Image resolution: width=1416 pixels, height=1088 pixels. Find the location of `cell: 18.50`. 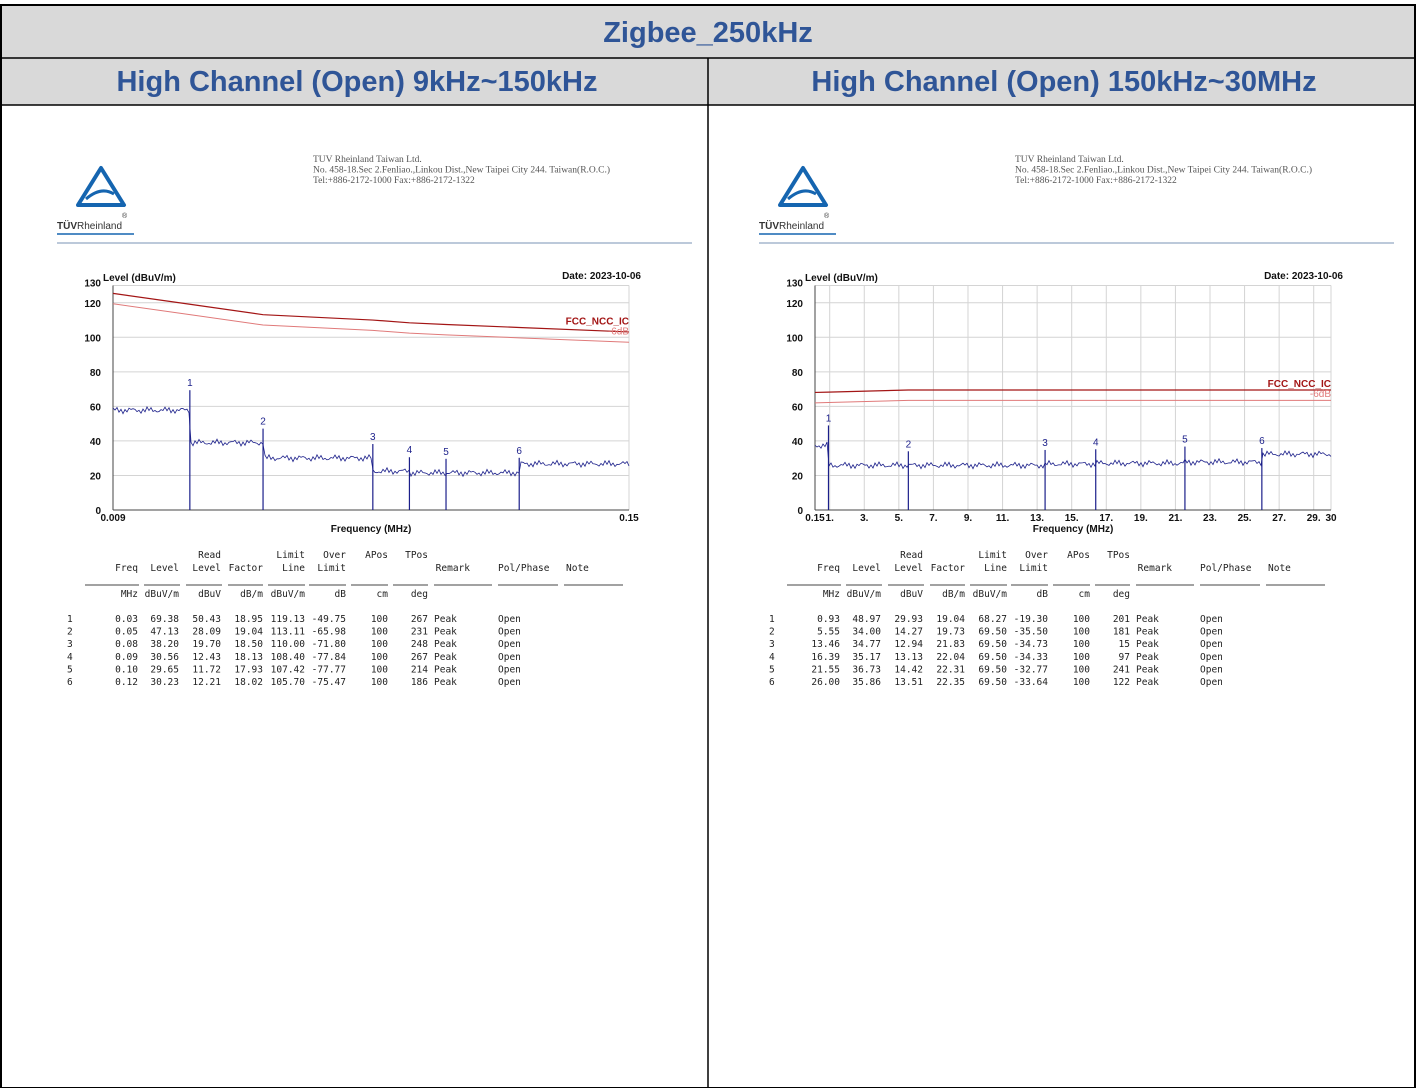

cell: 18.50 is located at coordinates (248, 644).